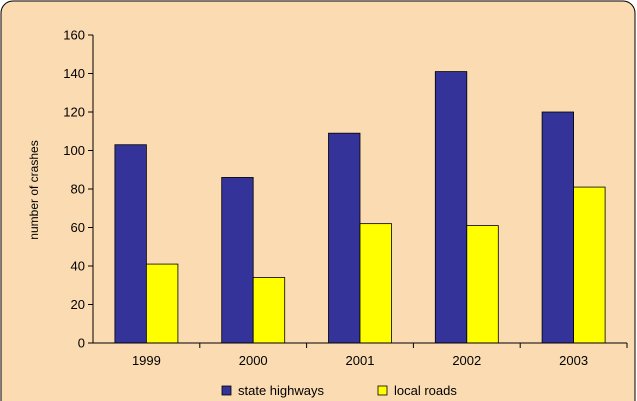 The height and width of the screenshot is (401, 637). I want to click on legend: state highways local roads, so click(339, 390).